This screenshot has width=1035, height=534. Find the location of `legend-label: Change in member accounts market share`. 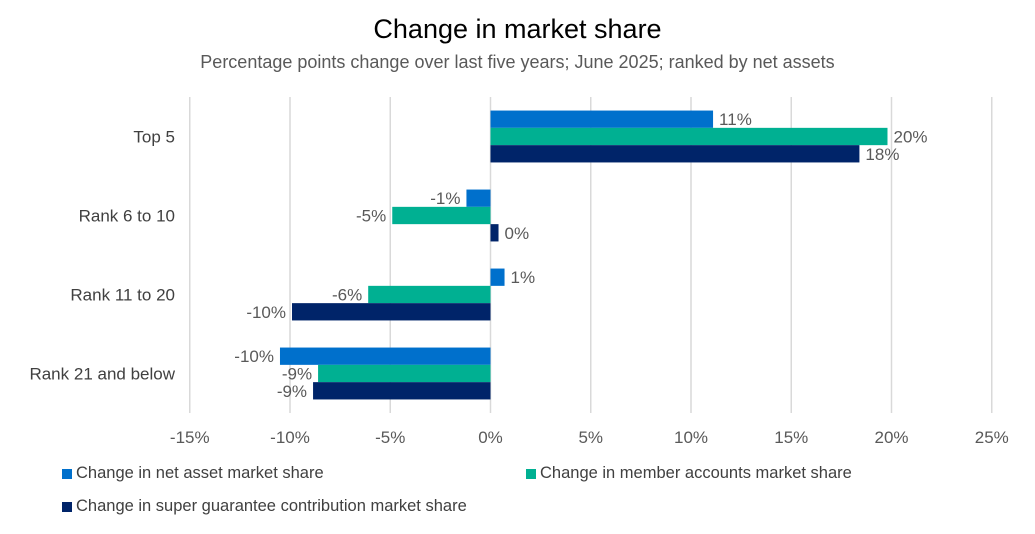

legend-label: Change in member accounts market share is located at coordinates (696, 473).